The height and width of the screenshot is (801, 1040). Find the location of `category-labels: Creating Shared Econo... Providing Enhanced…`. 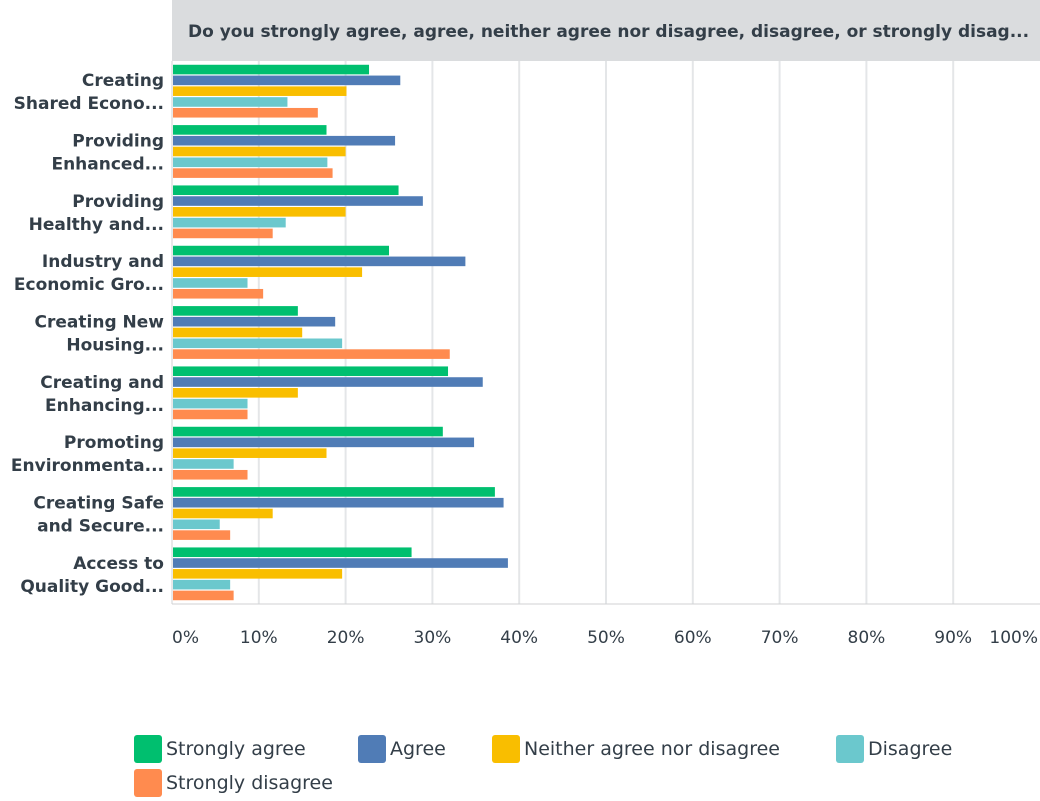

category-labels: Creating Shared Econo... Providing Enhanced… is located at coordinates (87, 334).